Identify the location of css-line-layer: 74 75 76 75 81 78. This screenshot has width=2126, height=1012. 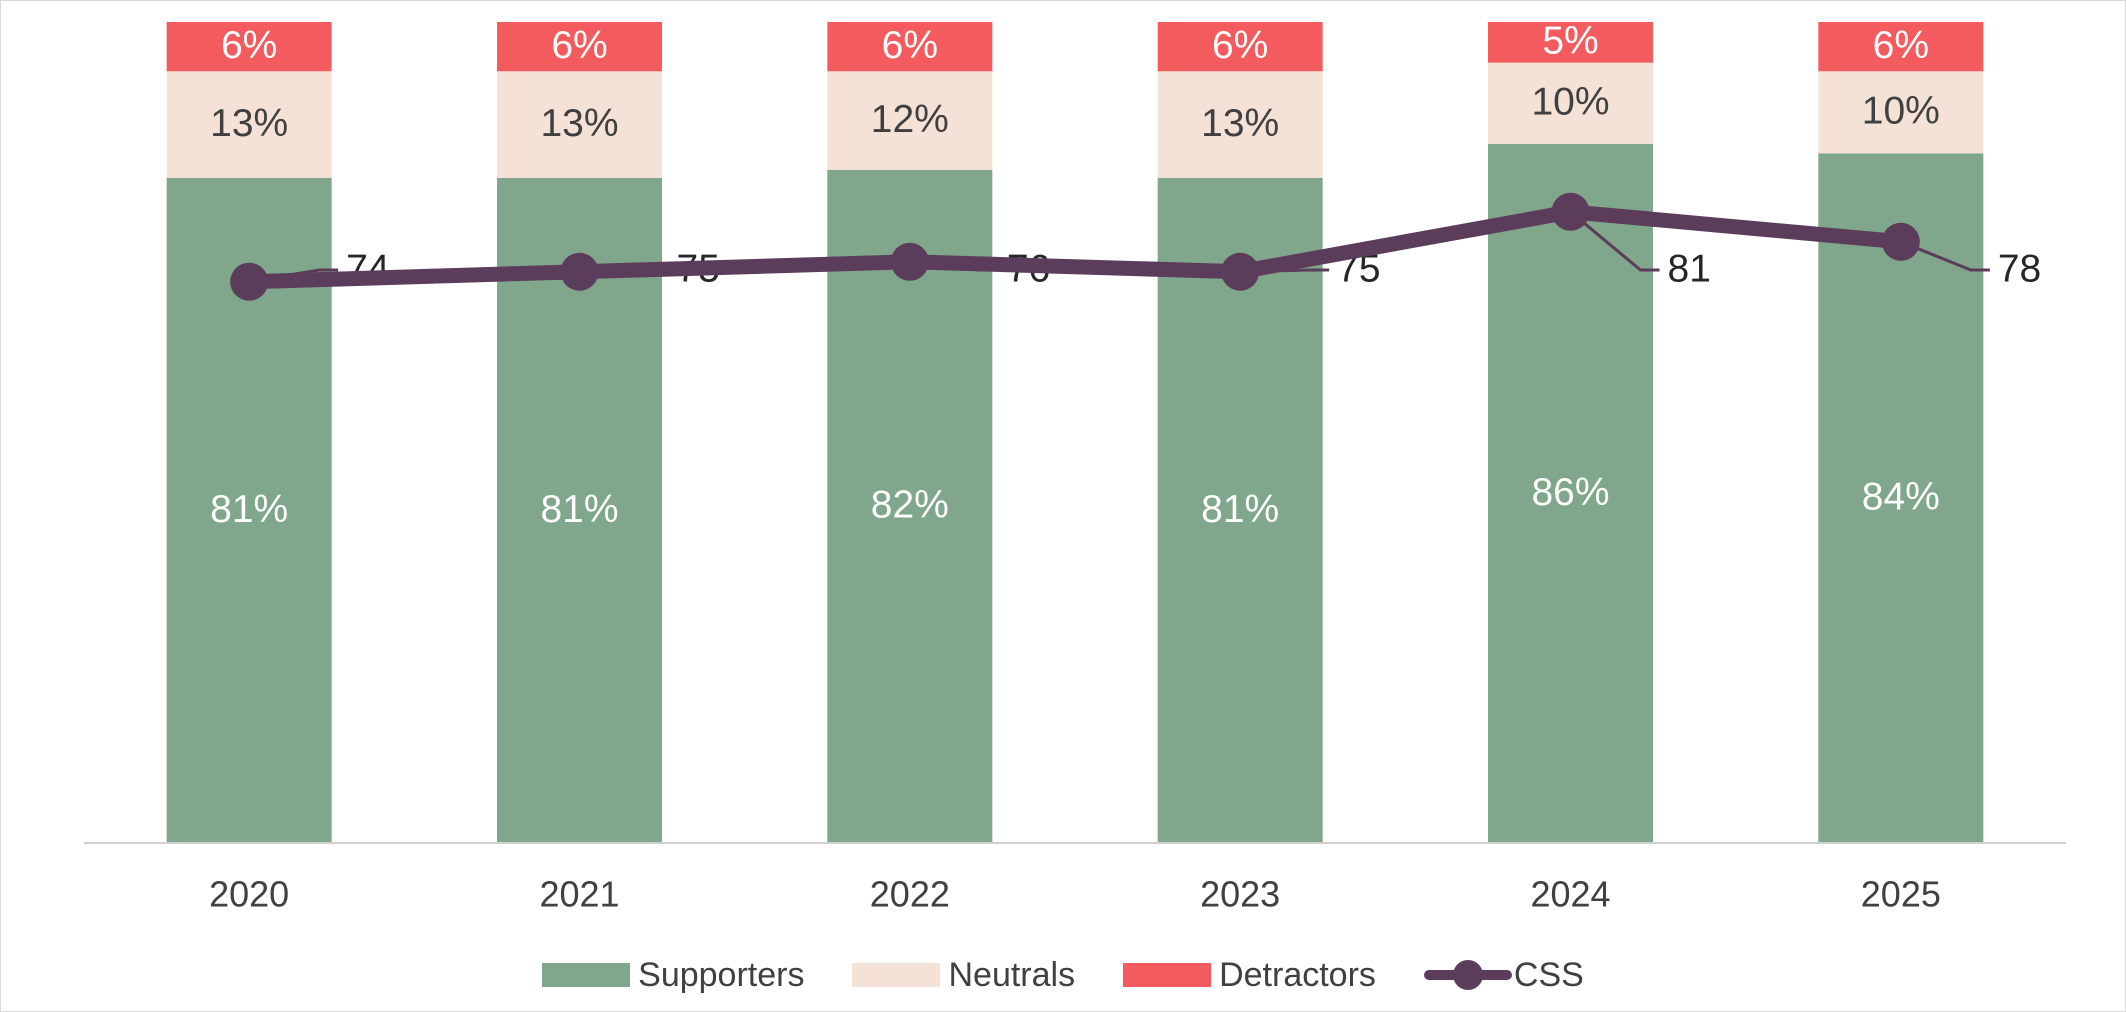
(1135, 246).